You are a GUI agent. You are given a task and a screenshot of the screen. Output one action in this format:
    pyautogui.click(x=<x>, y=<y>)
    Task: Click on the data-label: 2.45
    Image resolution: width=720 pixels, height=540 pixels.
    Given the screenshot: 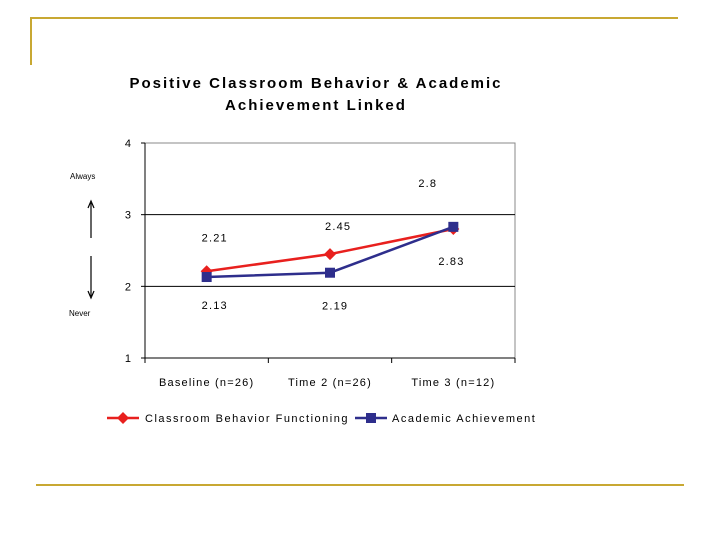 What is the action you would take?
    pyautogui.click(x=338, y=227)
    